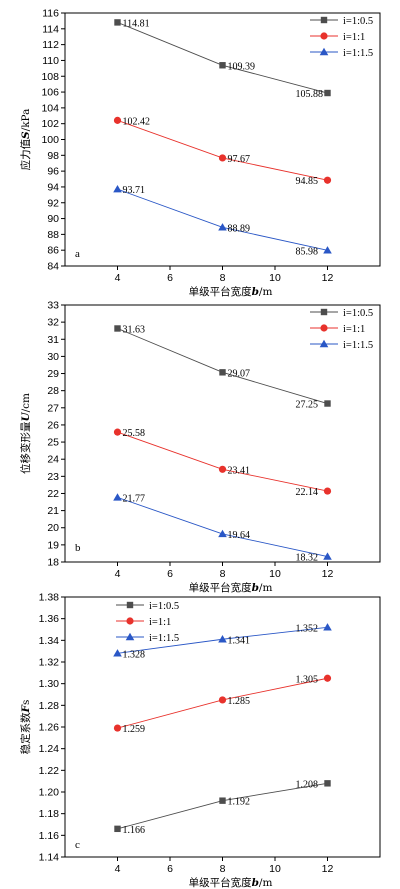 This screenshot has width=400, height=889. What do you see at coordinates (358, 345) in the screenshot?
I see `legend-label: i=1:1.5` at bounding box center [358, 345].